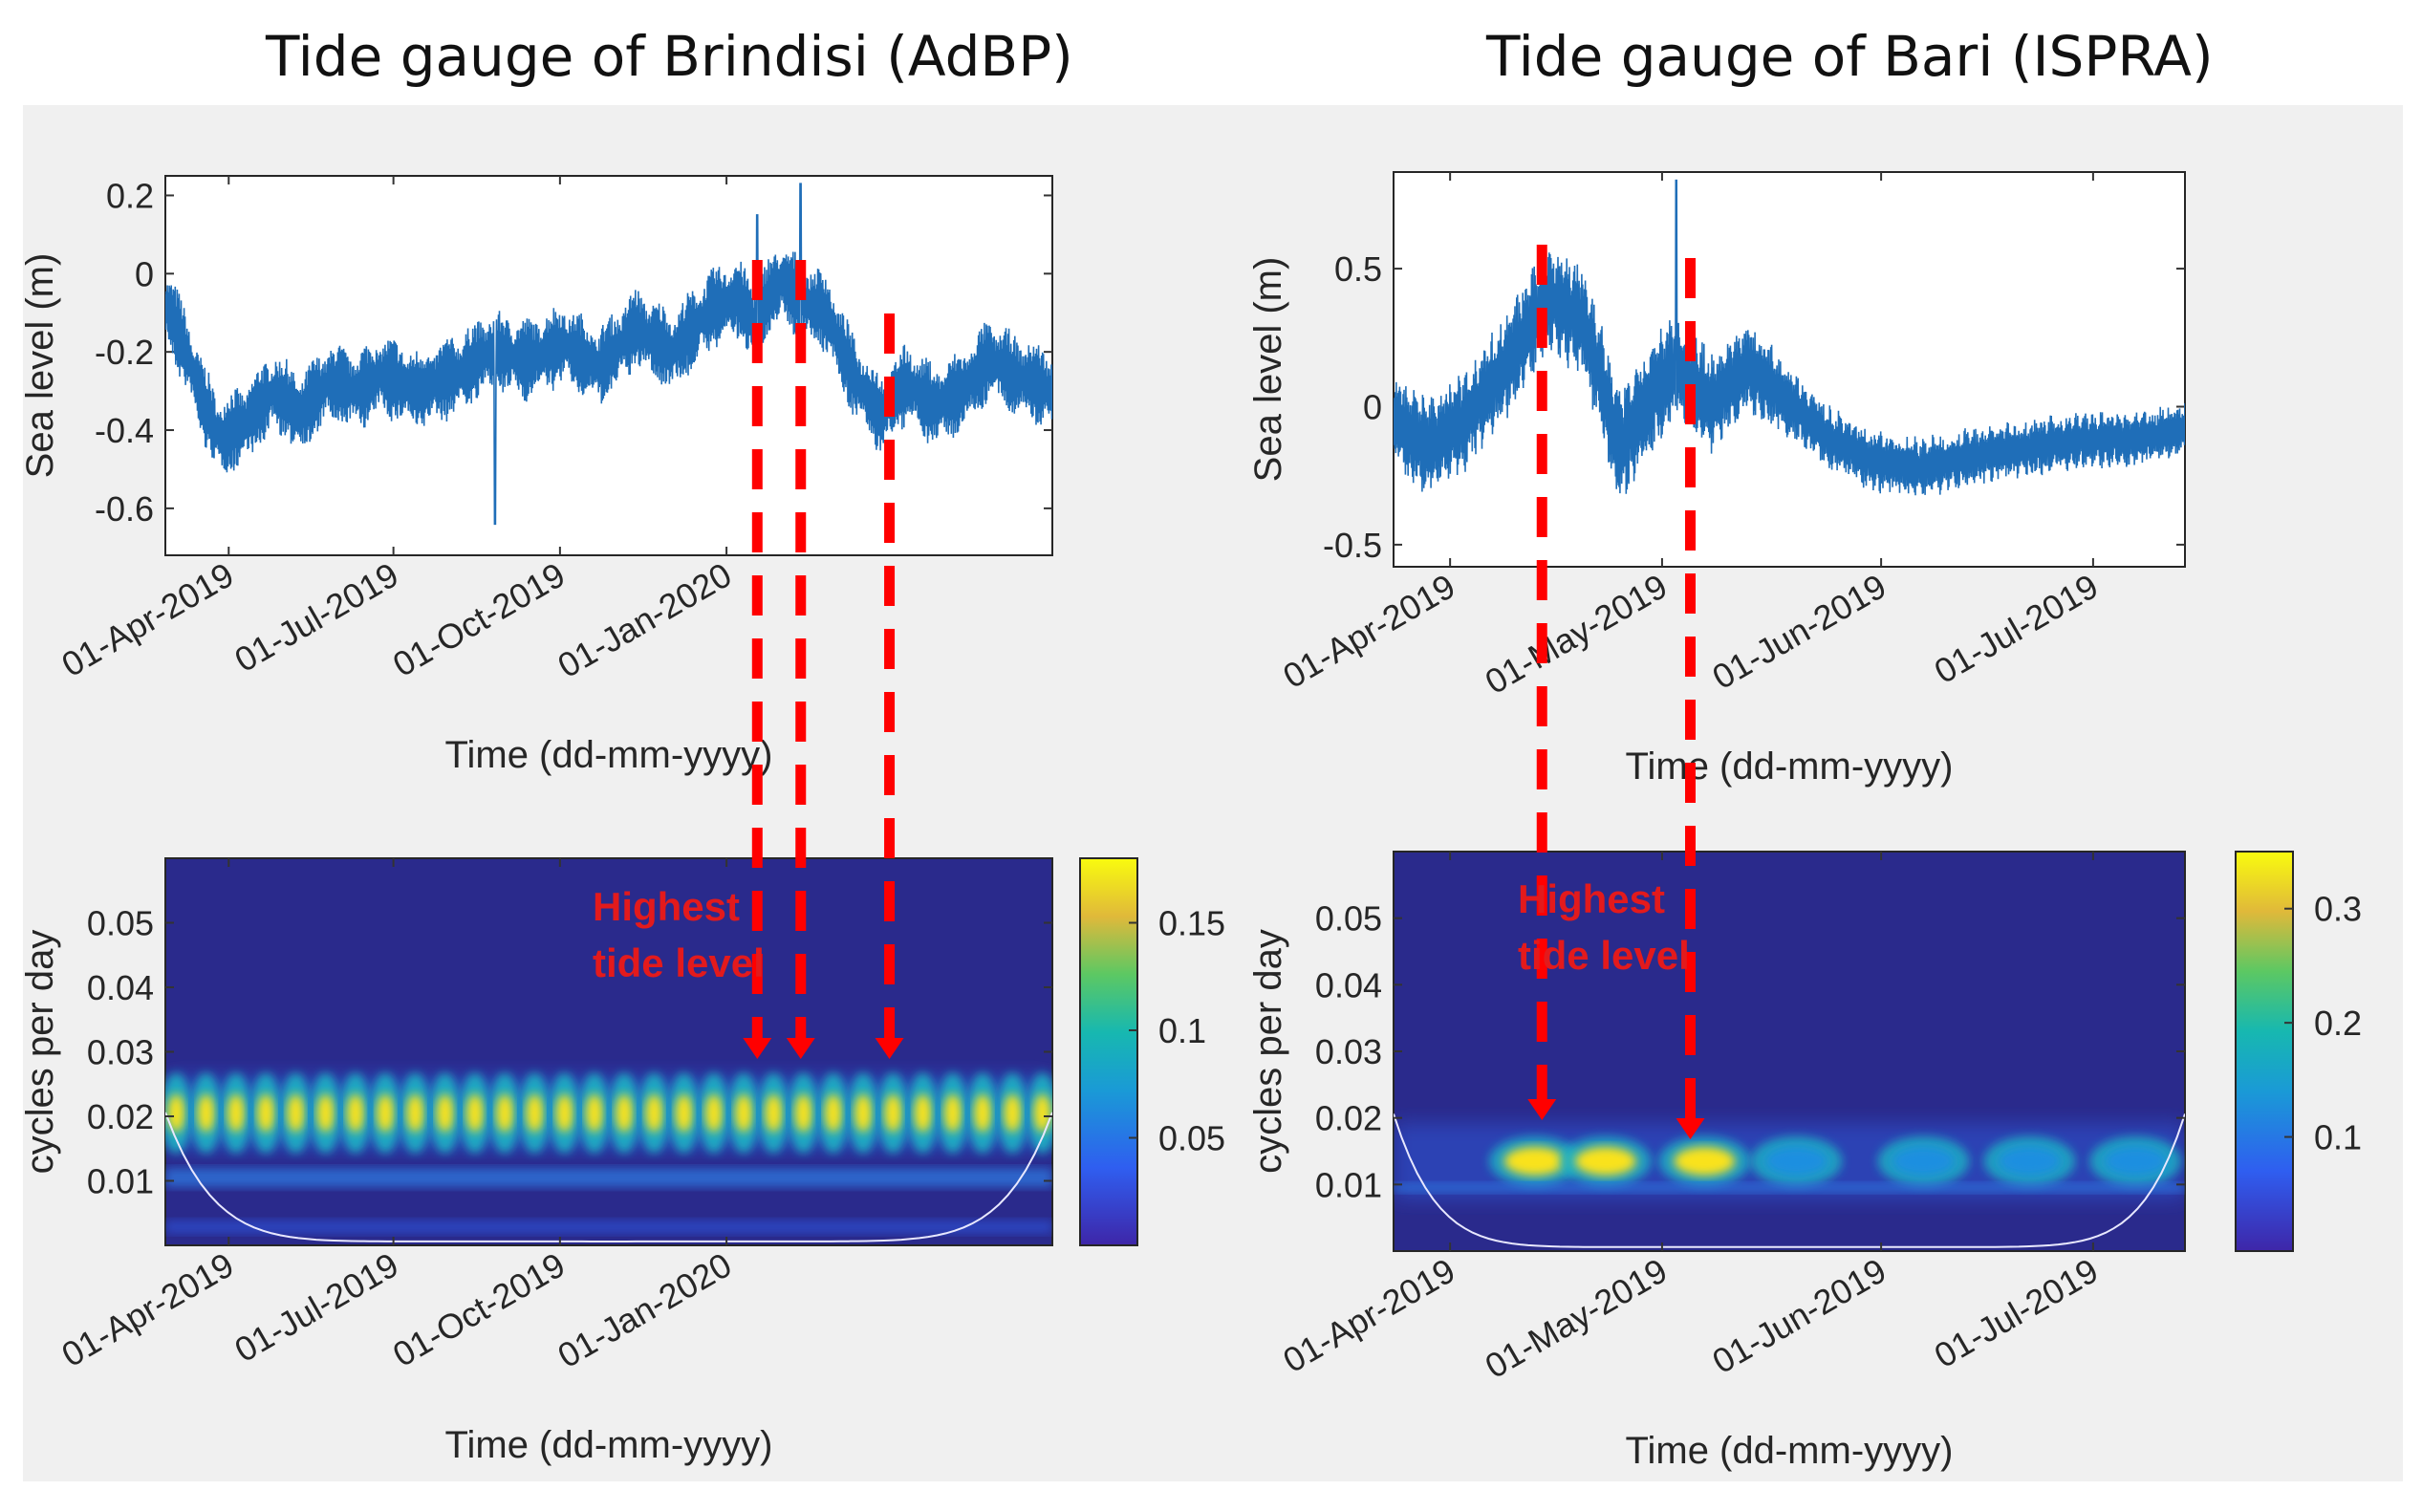  I want to click on bari-scalogram-colorbar-label: 0.3, so click(2338, 909).